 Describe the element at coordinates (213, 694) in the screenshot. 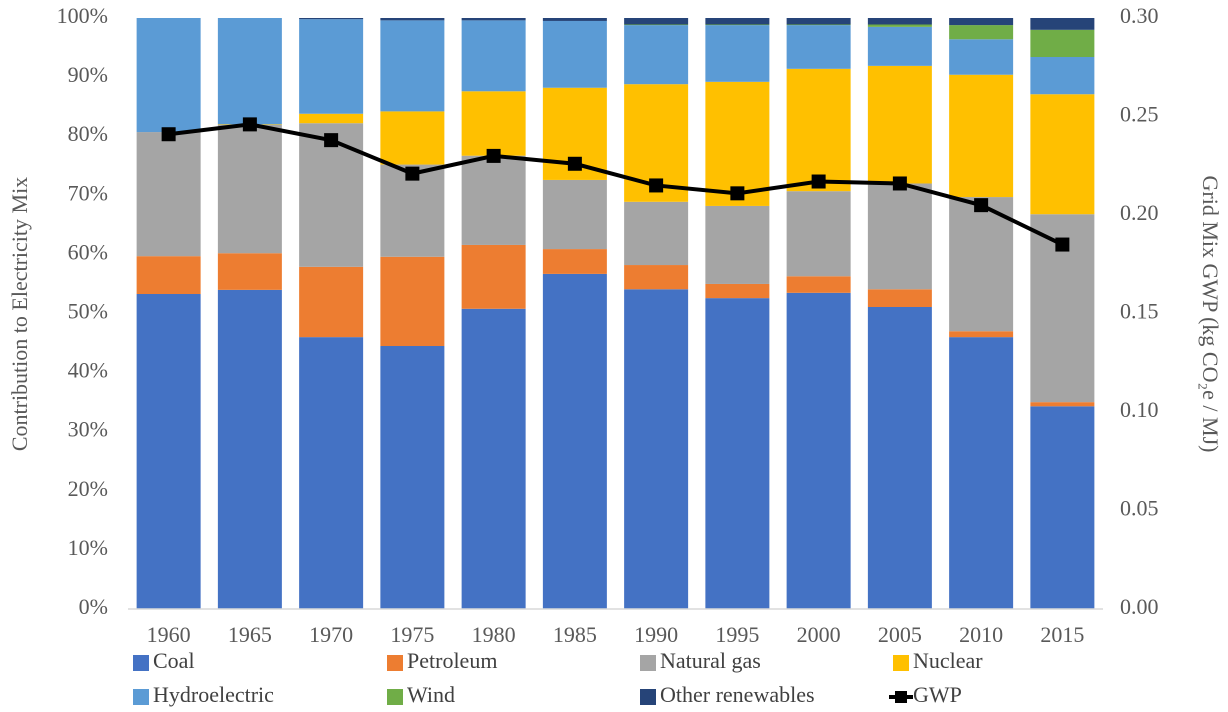

I see `legend-label: Hydroelectric` at that location.